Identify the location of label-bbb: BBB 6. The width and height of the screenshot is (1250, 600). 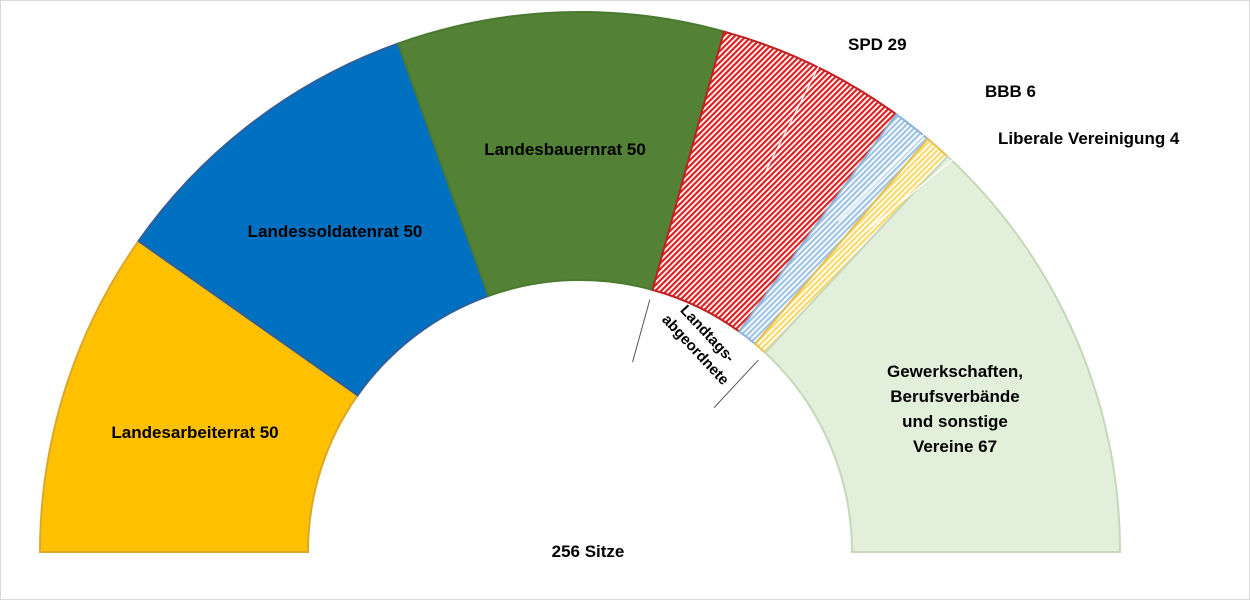
(1010, 91).